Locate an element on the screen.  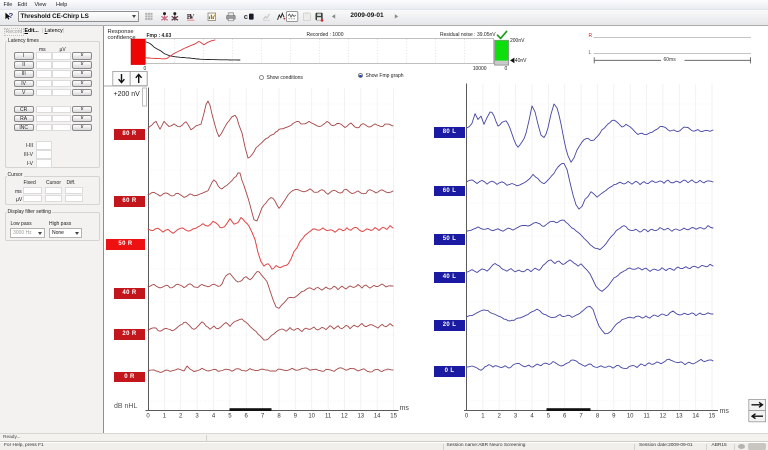
svg-text: c is located at coordinates (246, 16).